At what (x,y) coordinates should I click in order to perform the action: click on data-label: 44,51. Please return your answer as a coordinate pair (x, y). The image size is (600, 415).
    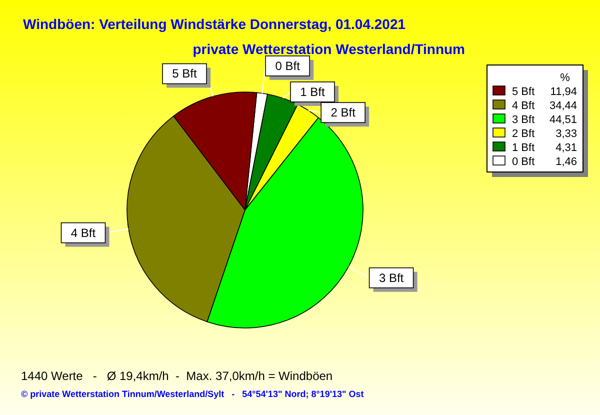
    Looking at the image, I should click on (563, 120).